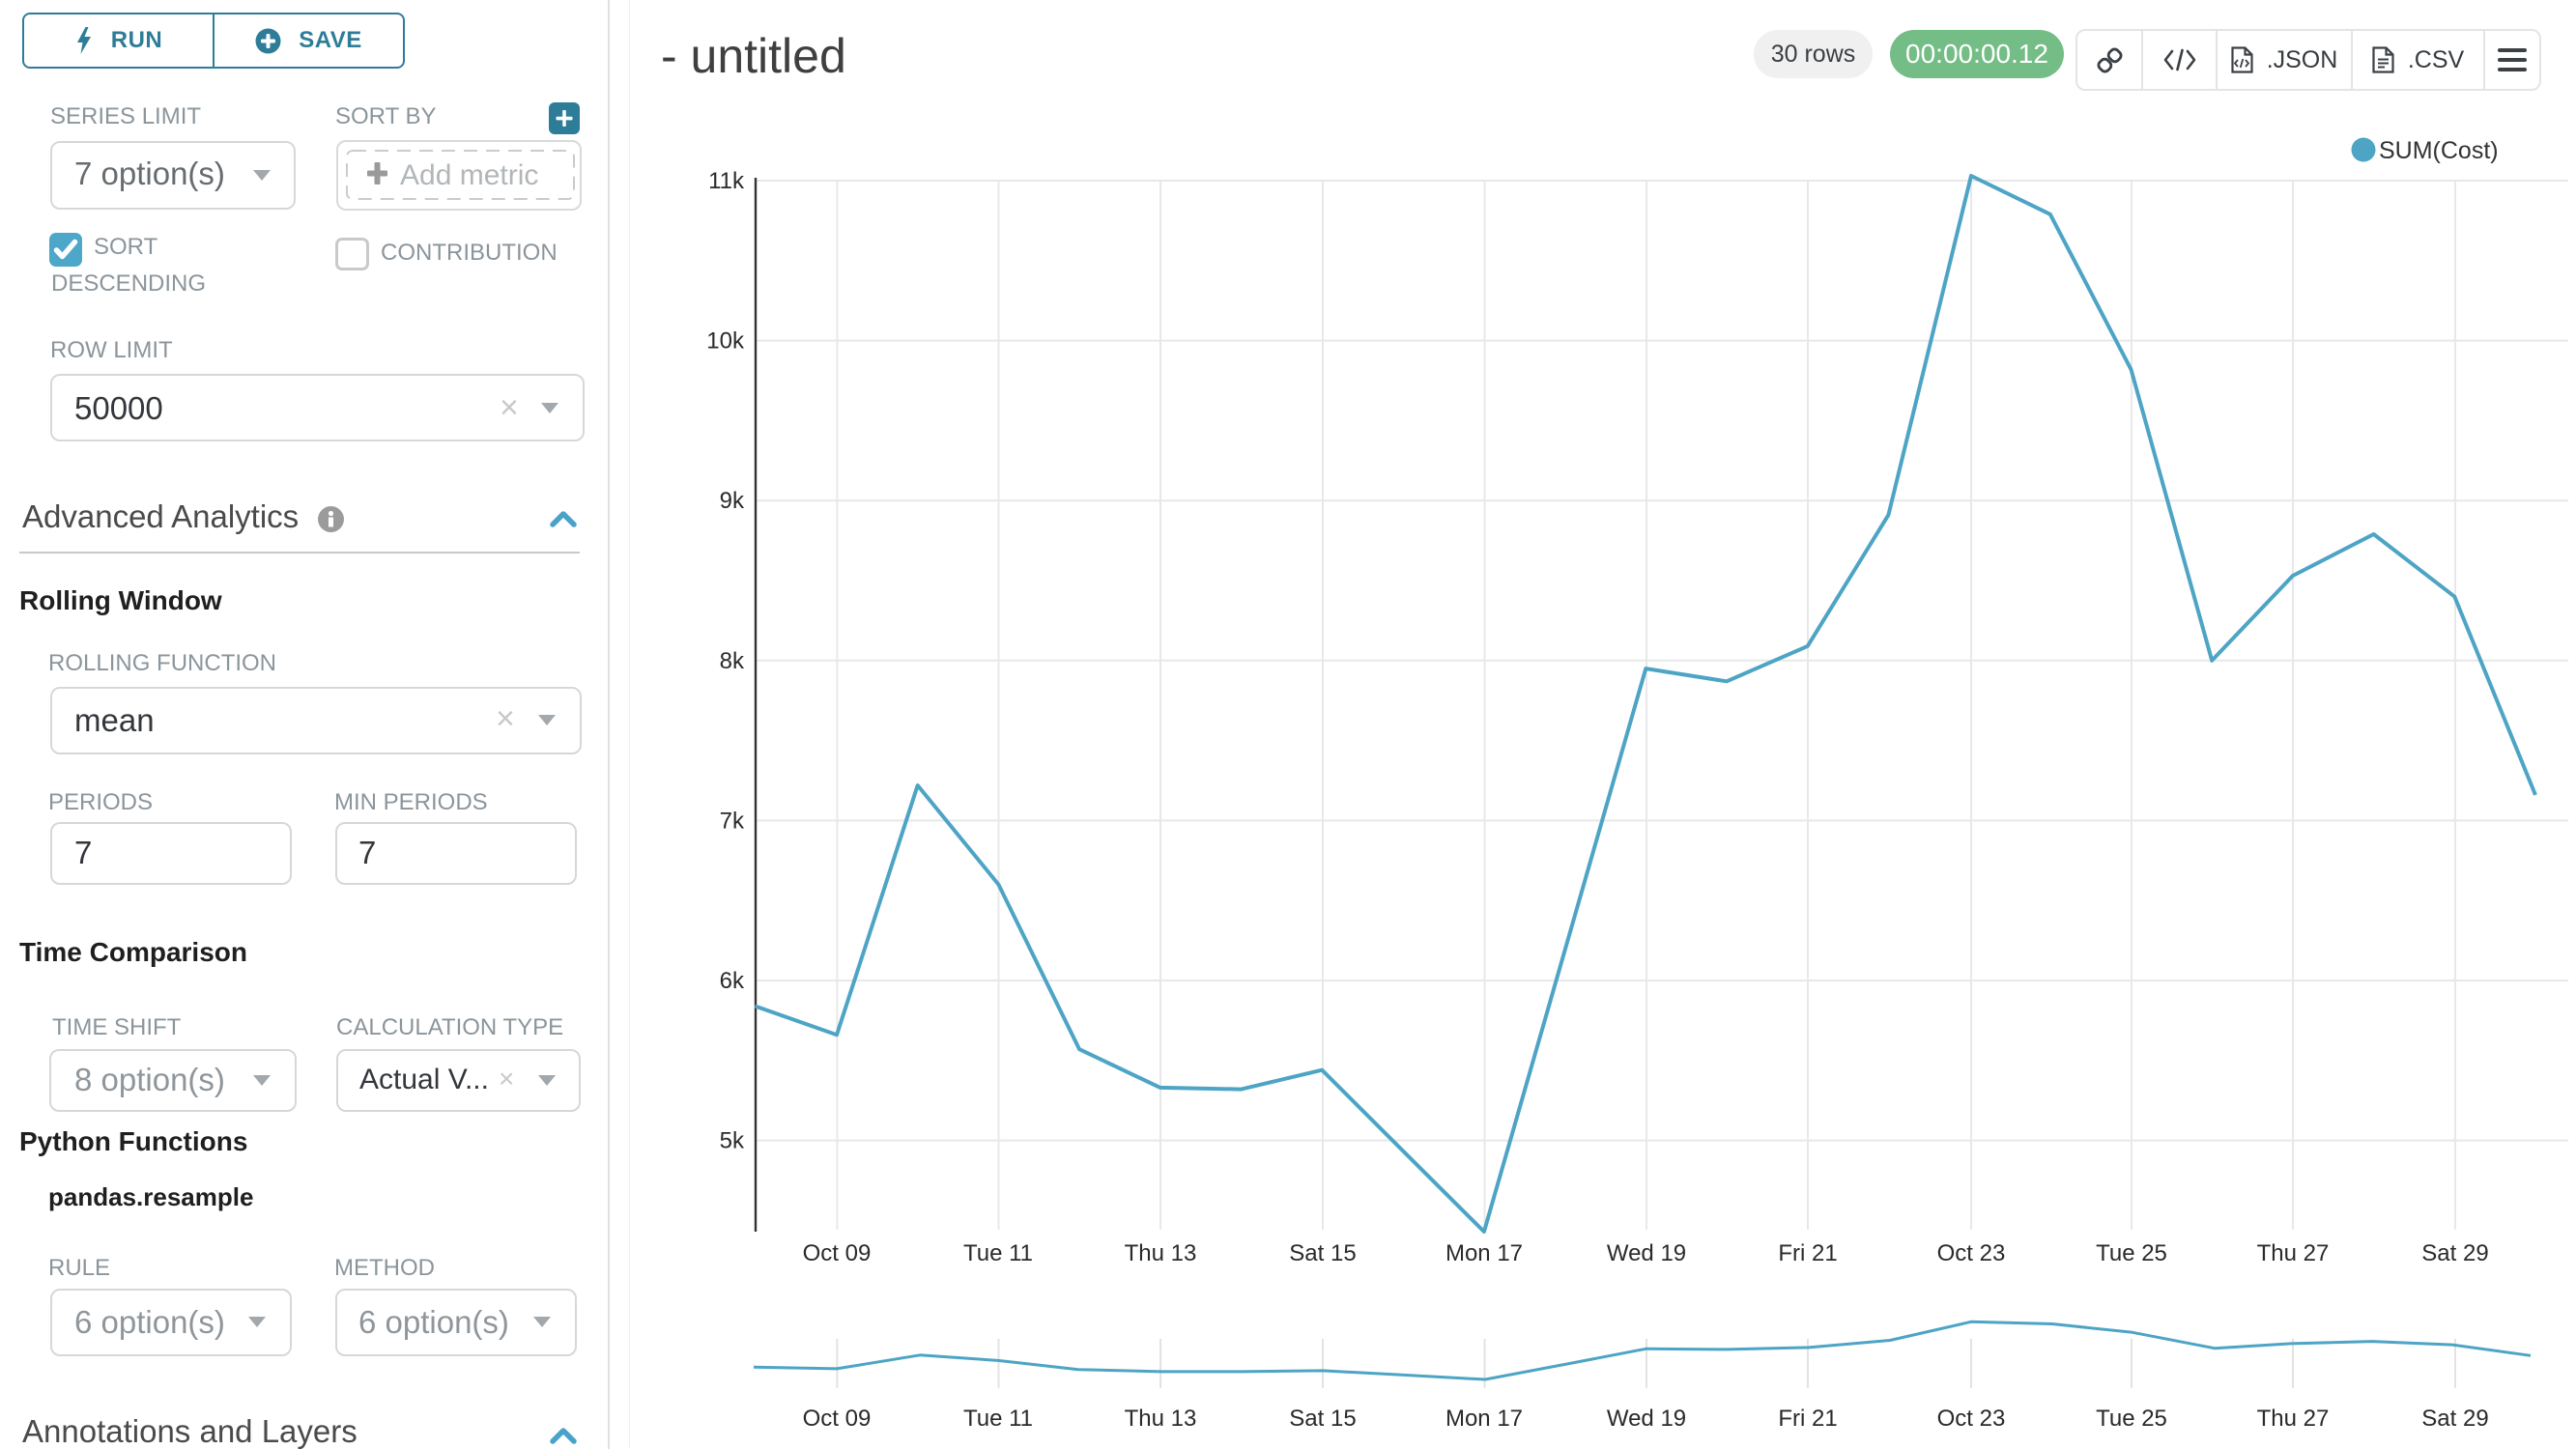  What do you see at coordinates (733, 661) in the screenshot?
I see `svg-text: 8k` at bounding box center [733, 661].